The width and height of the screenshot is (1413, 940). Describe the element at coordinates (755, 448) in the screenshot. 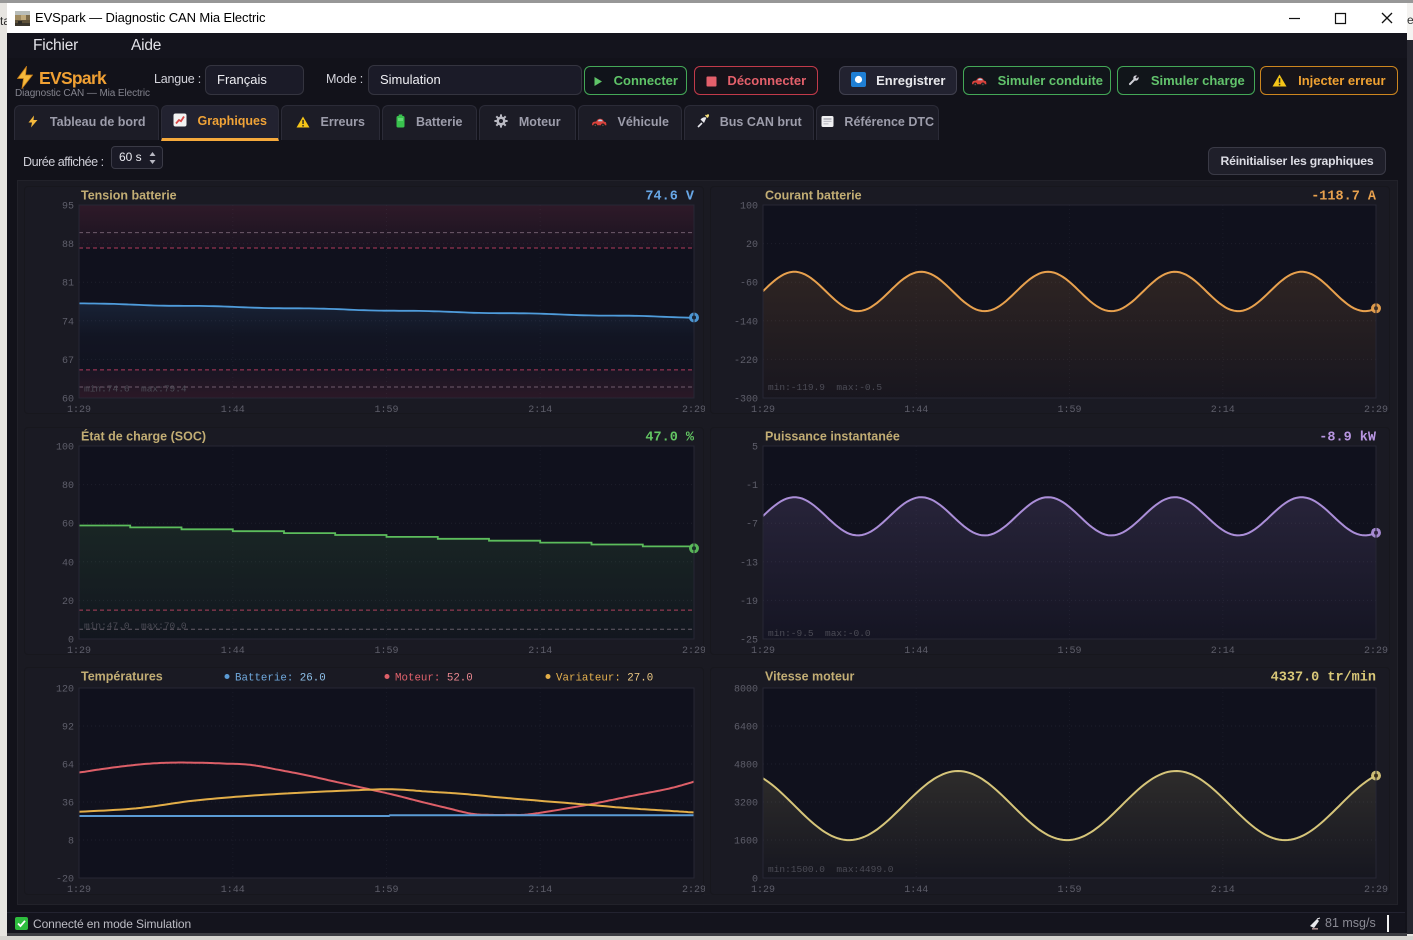

I see `svg-text: 5` at that location.